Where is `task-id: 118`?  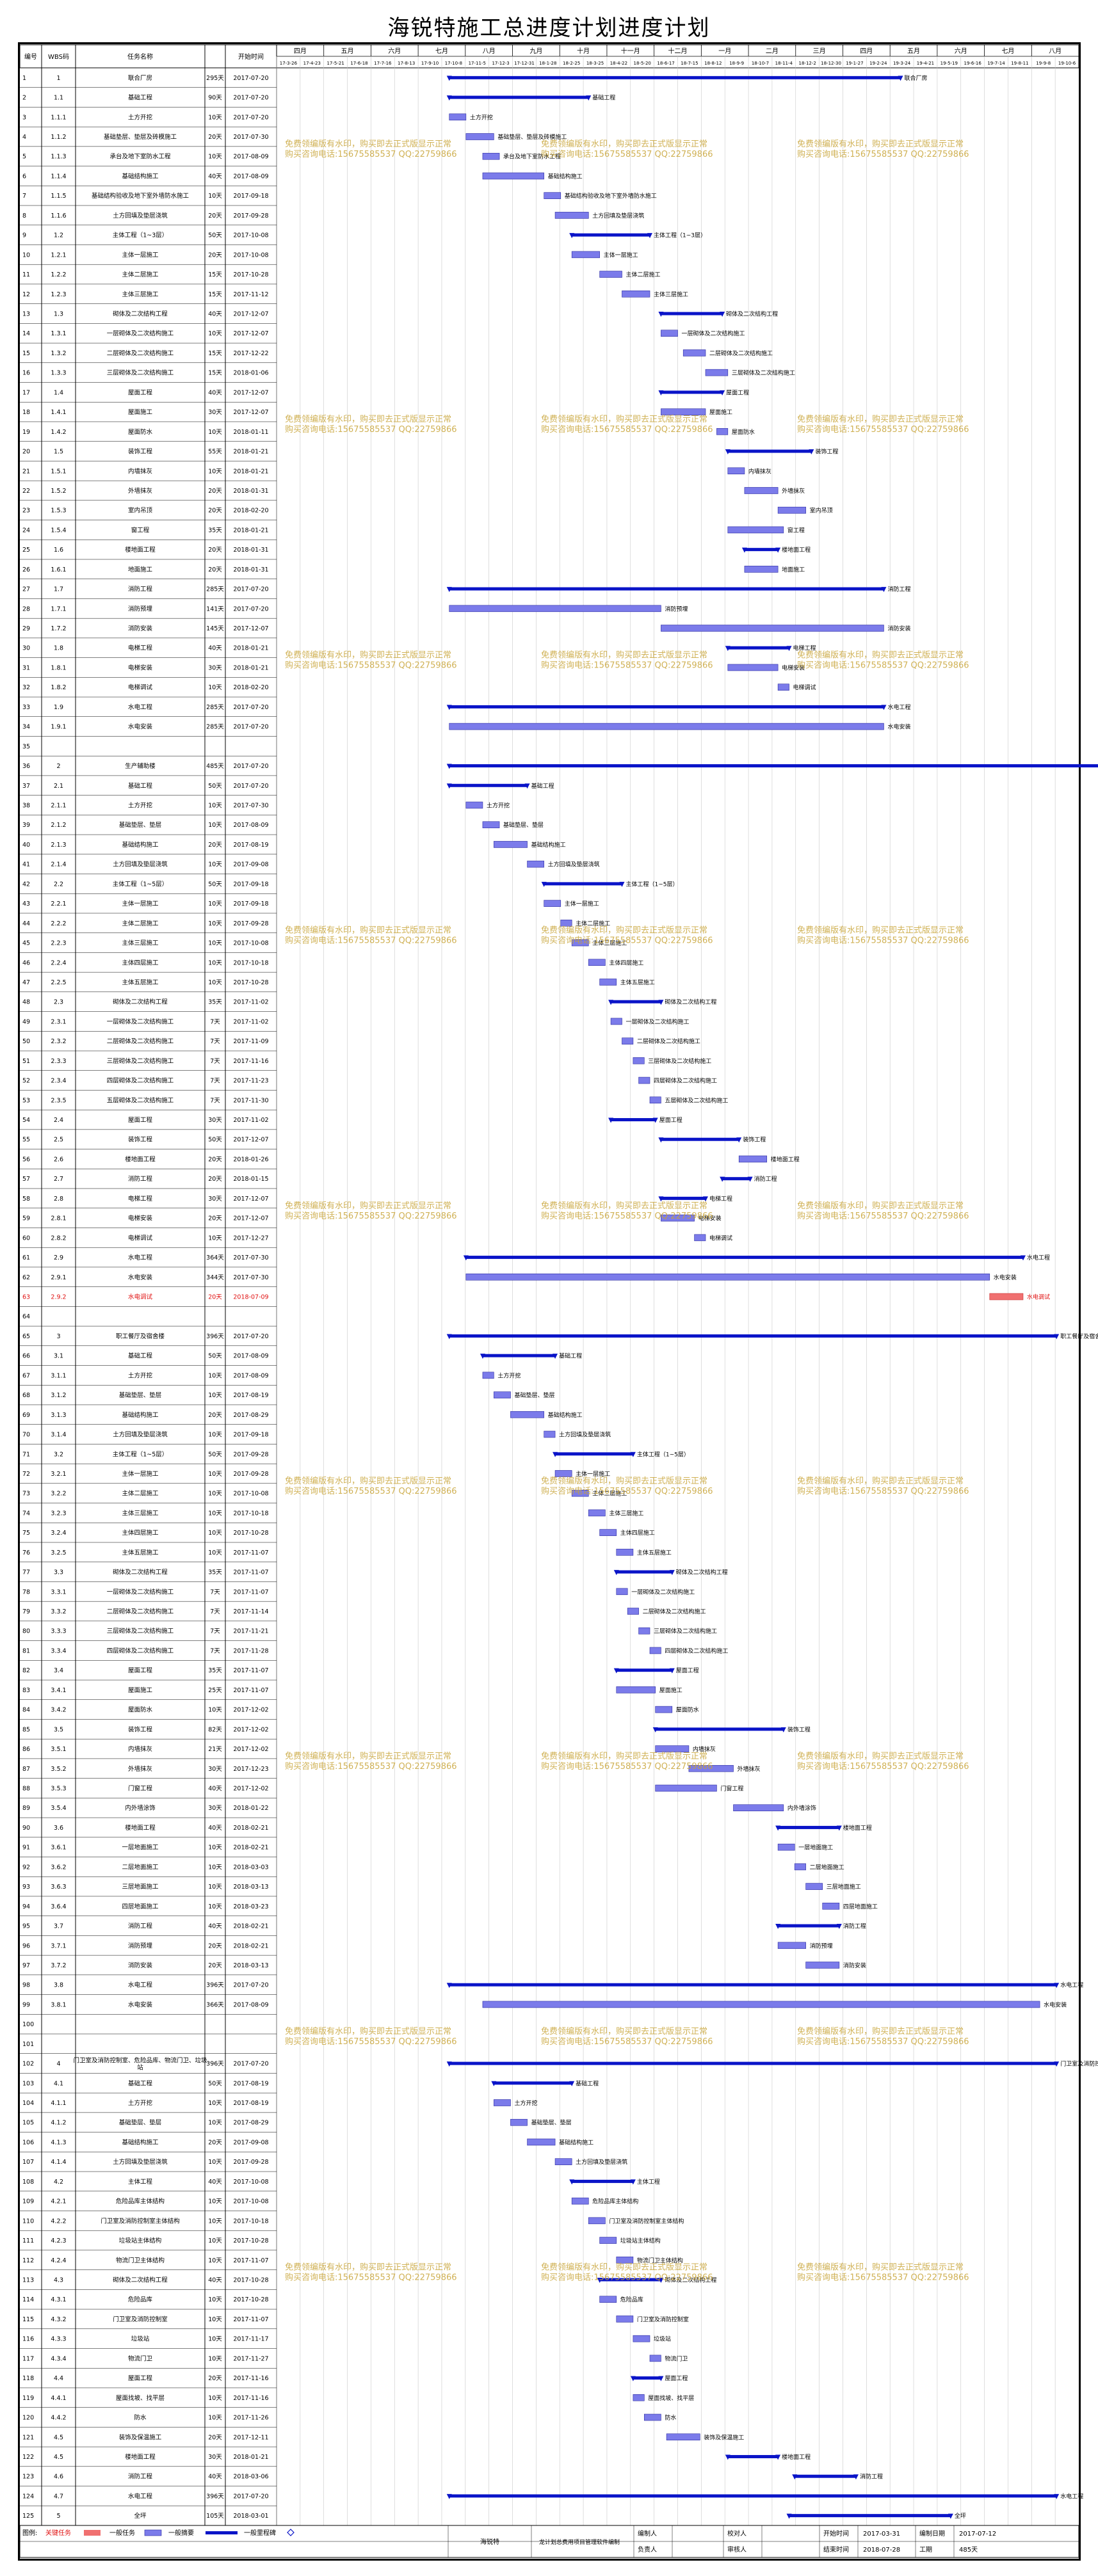 task-id: 118 is located at coordinates (28, 2378).